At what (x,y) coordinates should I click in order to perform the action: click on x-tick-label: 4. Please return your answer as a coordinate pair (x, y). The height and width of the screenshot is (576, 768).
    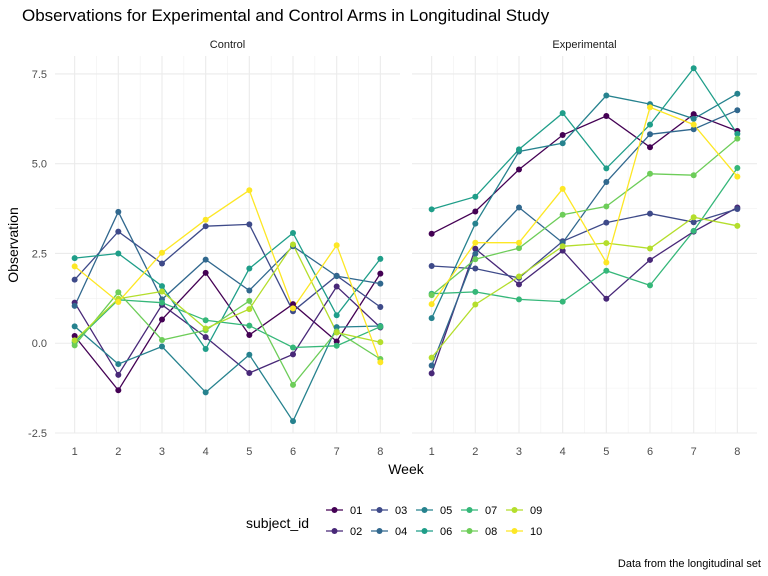
    Looking at the image, I should click on (206, 452).